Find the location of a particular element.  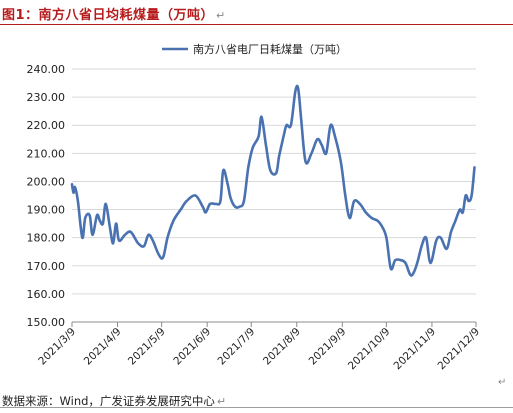

x-tick-label: 2021/4/9 is located at coordinates (103, 347).